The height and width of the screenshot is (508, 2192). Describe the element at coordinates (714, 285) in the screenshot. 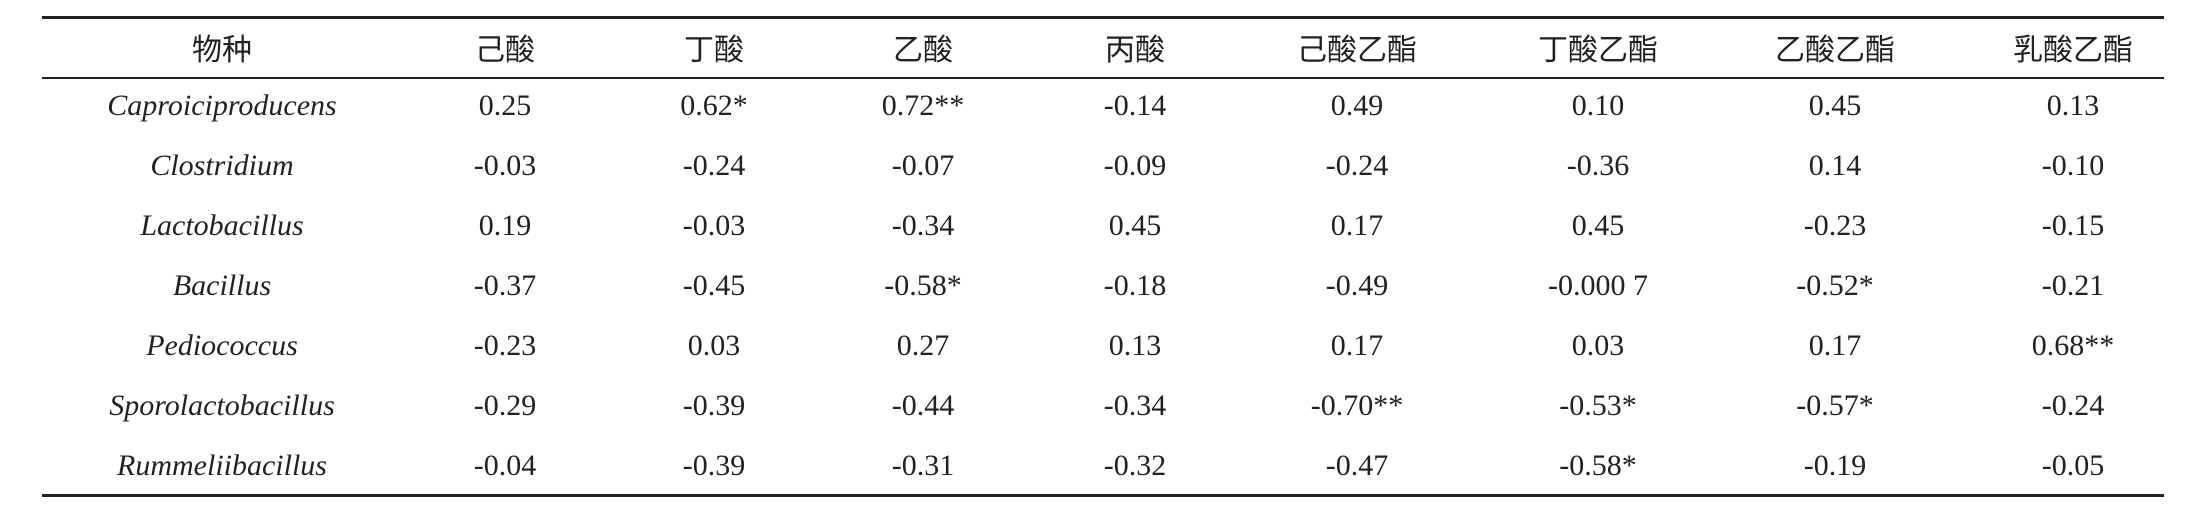

I see `value-cell: -0.45` at that location.